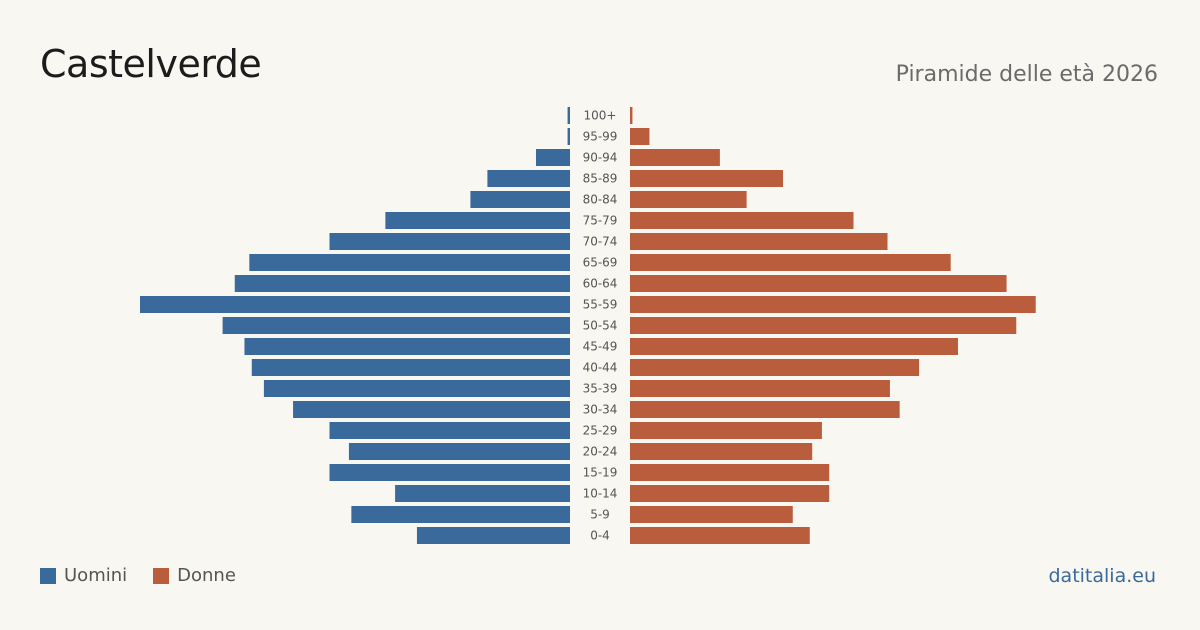 The width and height of the screenshot is (1200, 630). What do you see at coordinates (600, 347) in the screenshot?
I see `age-label-45-49: 45-49` at bounding box center [600, 347].